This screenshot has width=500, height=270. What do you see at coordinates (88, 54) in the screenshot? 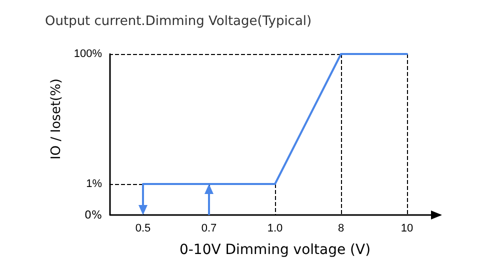
I see `y-tick-label: 100%` at bounding box center [88, 54].